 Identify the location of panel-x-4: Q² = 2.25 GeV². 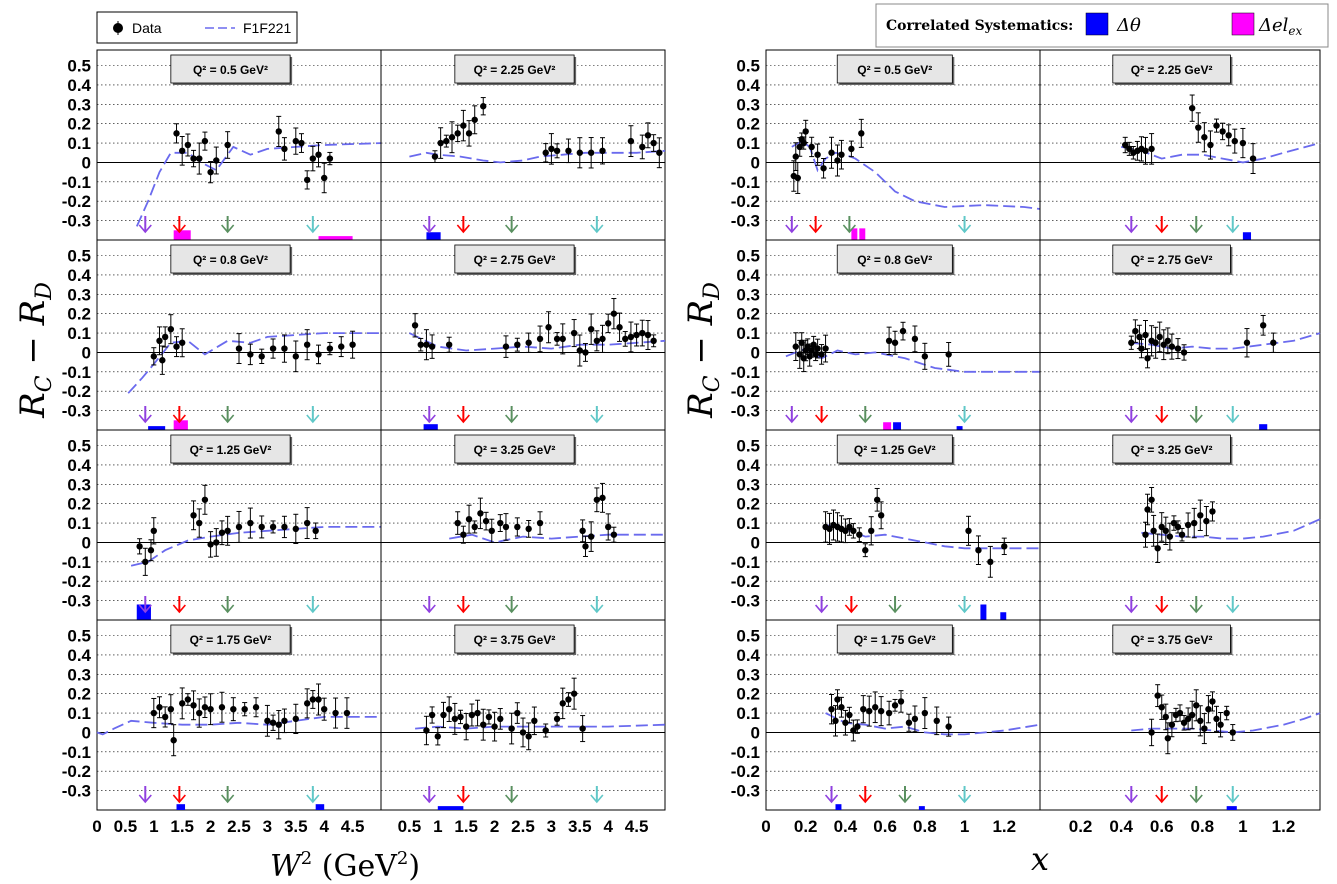
(1180, 145).